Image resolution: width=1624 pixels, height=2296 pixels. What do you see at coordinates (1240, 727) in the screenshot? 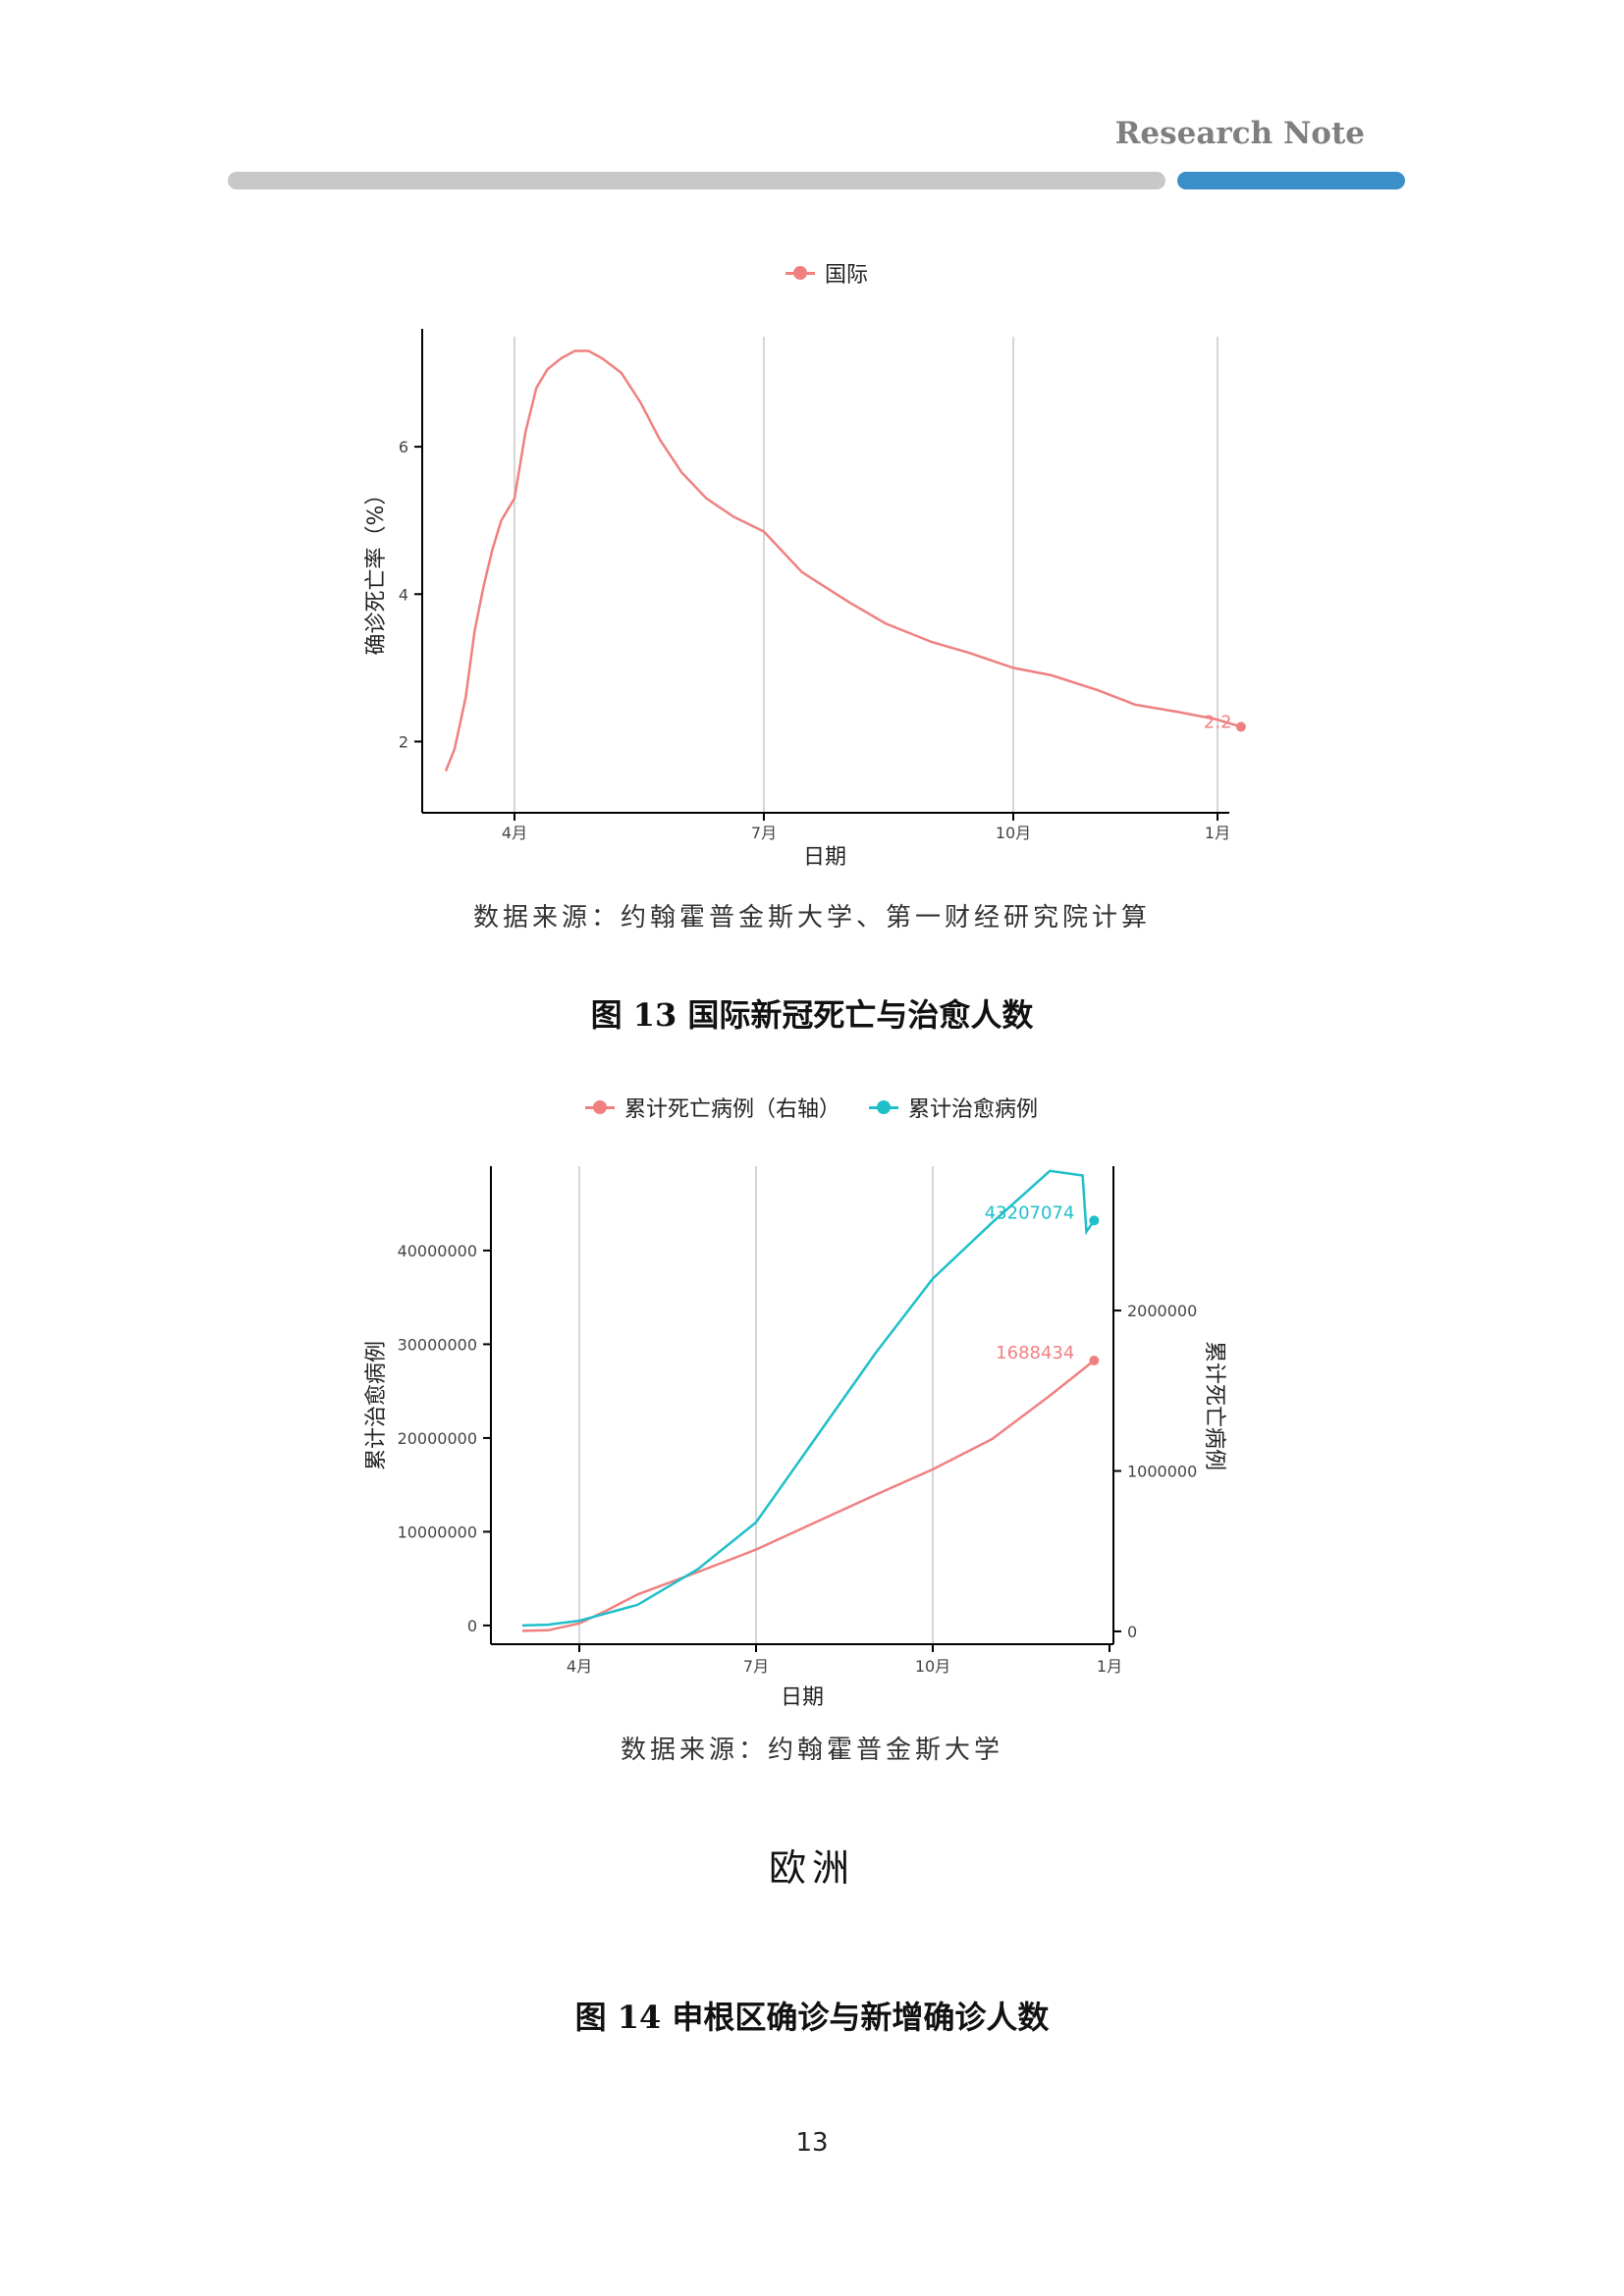
I see `chart1-end-point` at bounding box center [1240, 727].